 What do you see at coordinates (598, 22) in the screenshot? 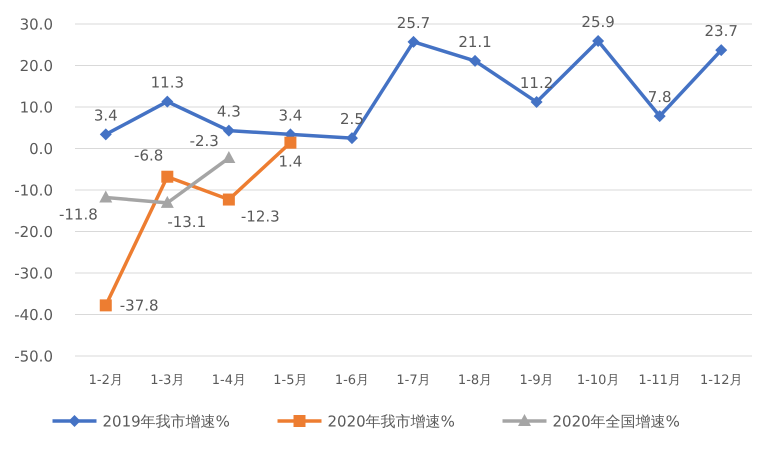
I see `data-label: 25.9` at bounding box center [598, 22].